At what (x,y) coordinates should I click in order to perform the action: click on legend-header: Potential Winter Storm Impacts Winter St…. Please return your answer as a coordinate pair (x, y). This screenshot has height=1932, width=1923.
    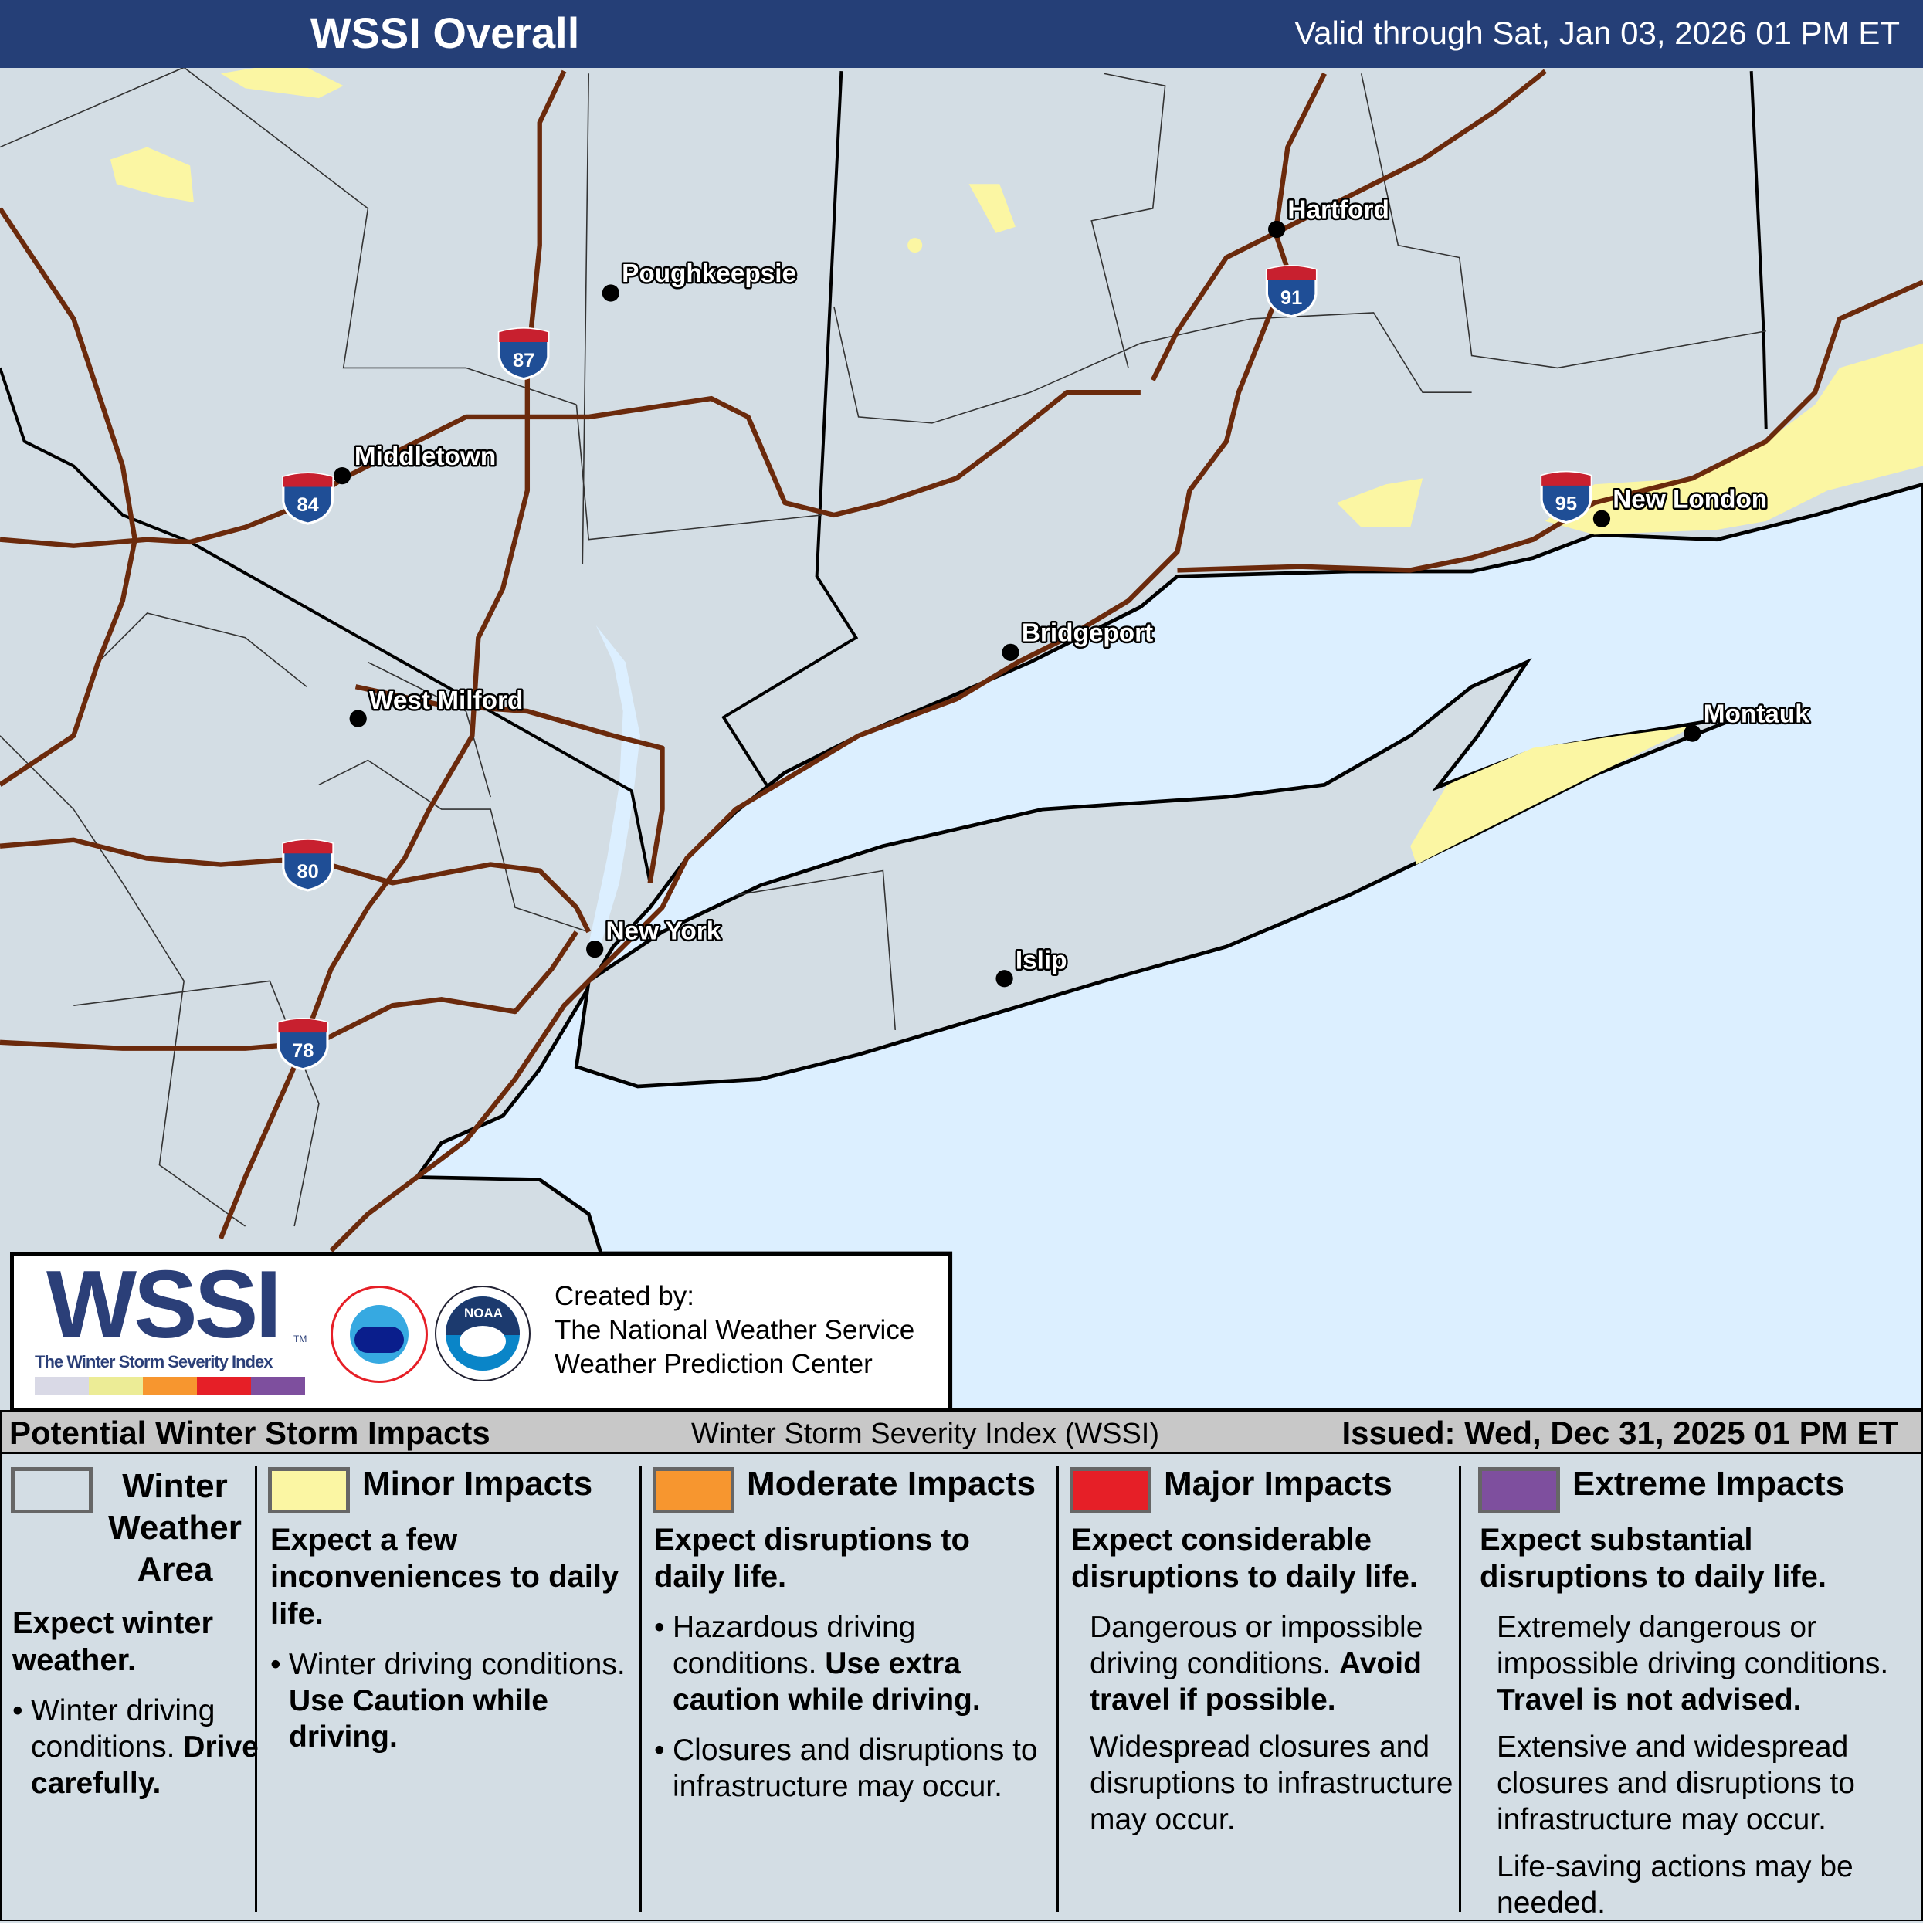
    Looking at the image, I should click on (961, 1432).